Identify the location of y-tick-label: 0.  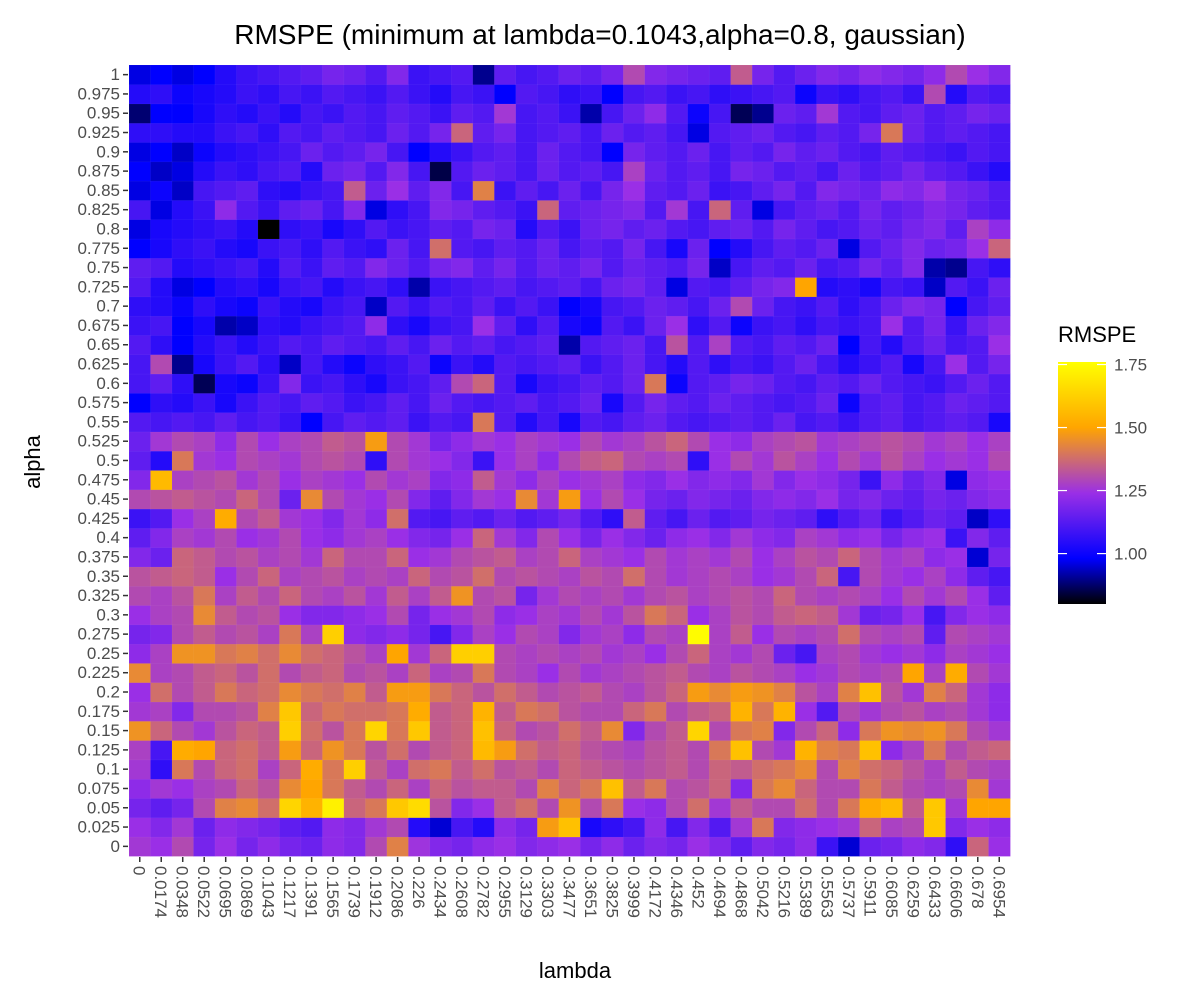
(115, 846).